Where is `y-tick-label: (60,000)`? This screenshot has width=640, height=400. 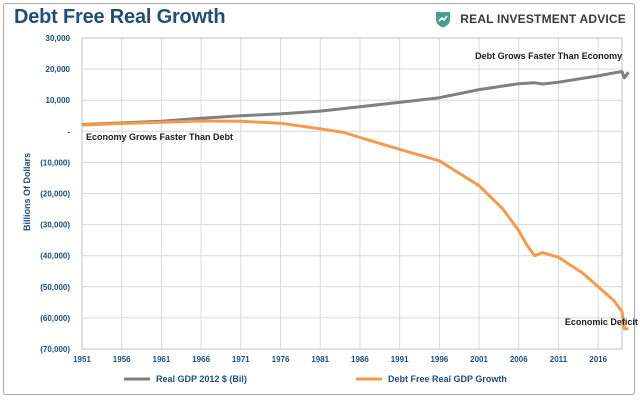 y-tick-label: (60,000) is located at coordinates (55, 318).